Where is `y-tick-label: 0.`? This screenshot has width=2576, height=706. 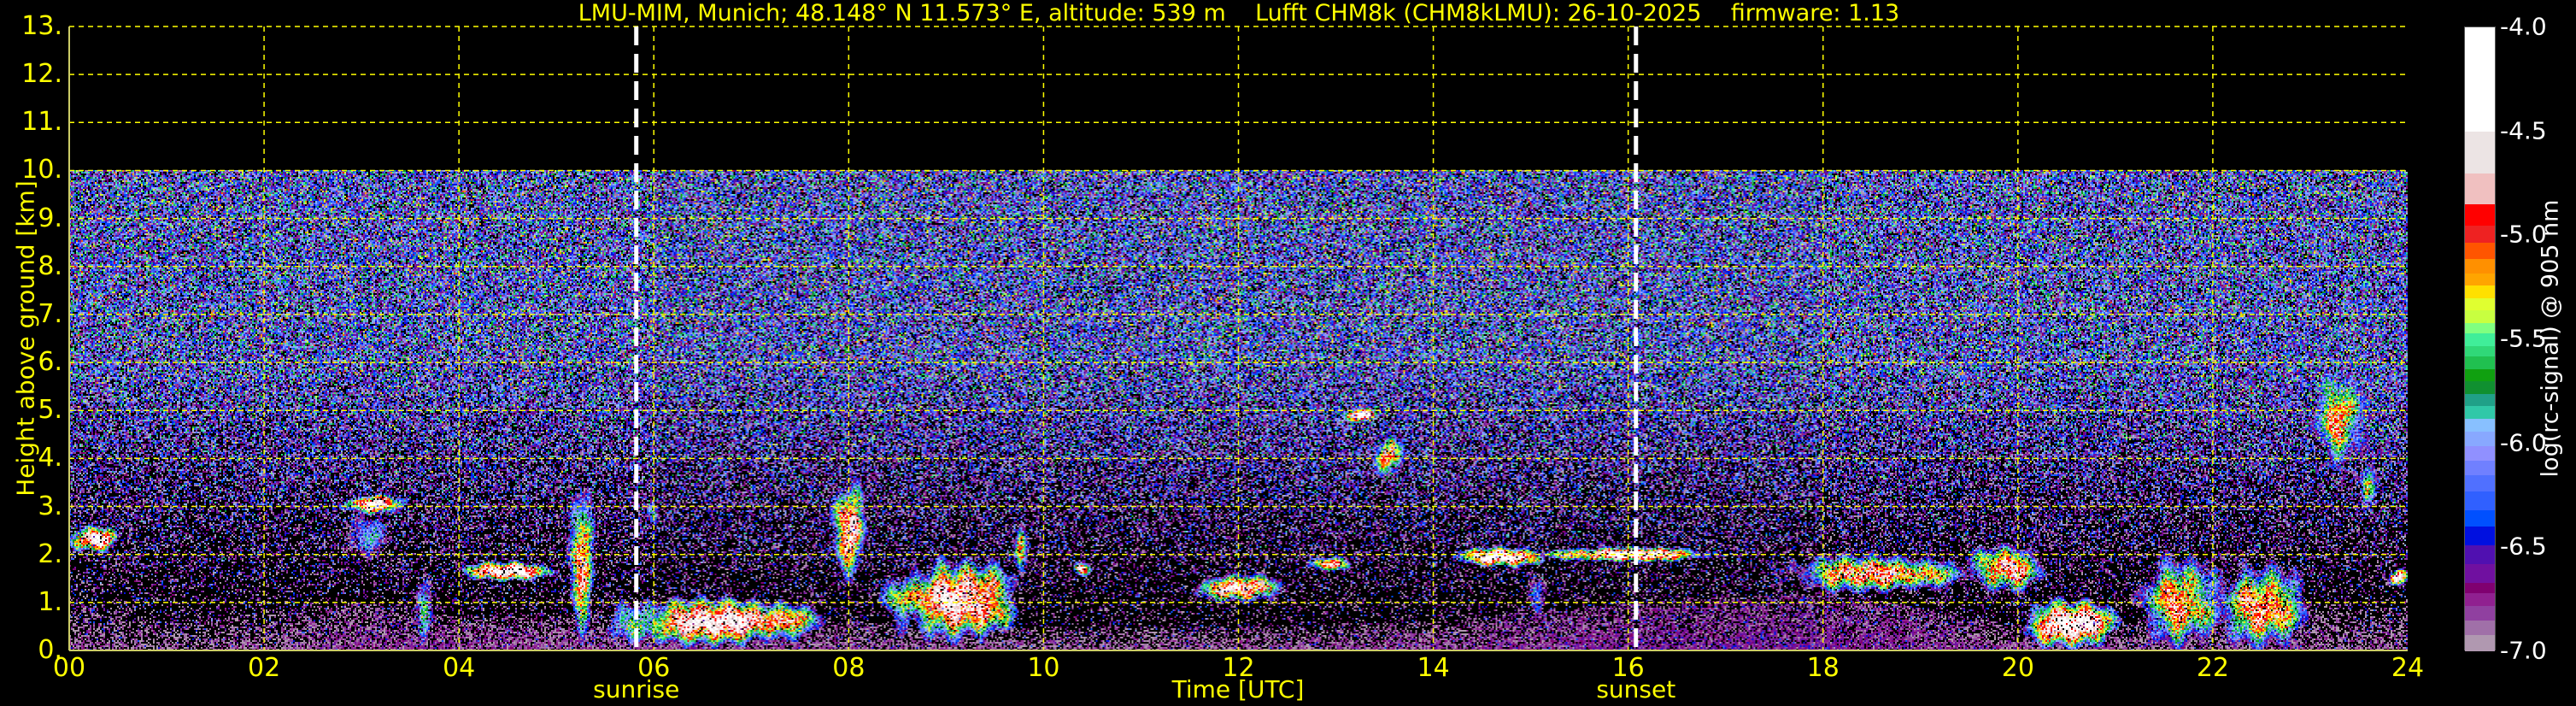
y-tick-label: 0. is located at coordinates (50, 650).